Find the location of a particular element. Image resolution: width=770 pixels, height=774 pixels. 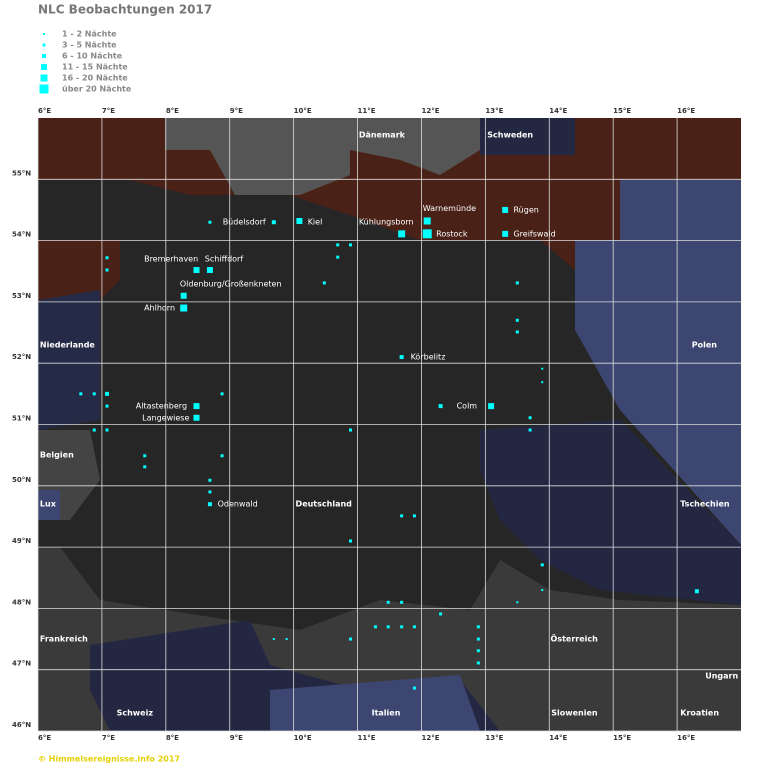

place-label: Greifswald is located at coordinates (534, 233).